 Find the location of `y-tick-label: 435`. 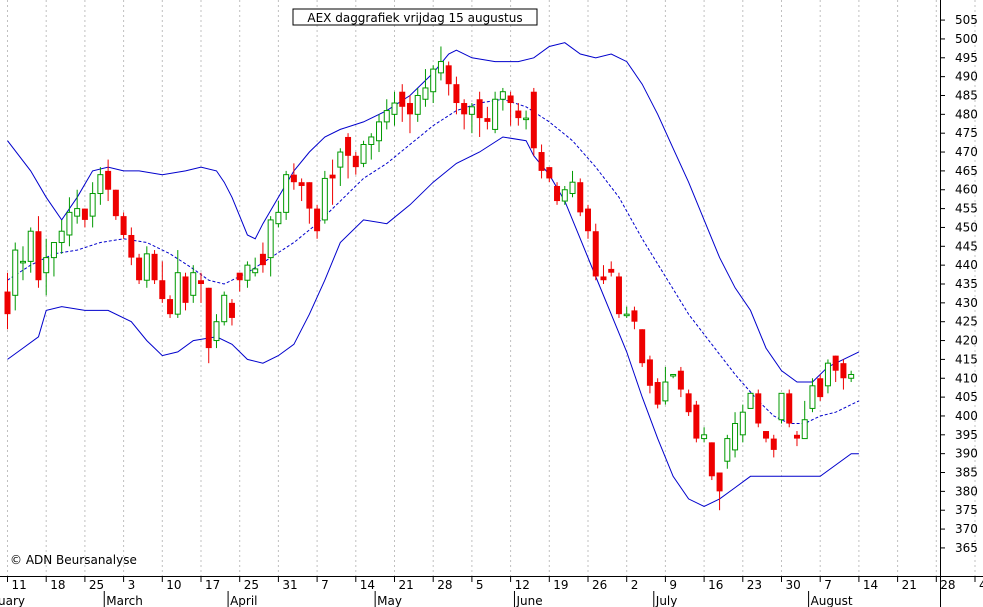

y-tick-label: 435 is located at coordinates (966, 284).